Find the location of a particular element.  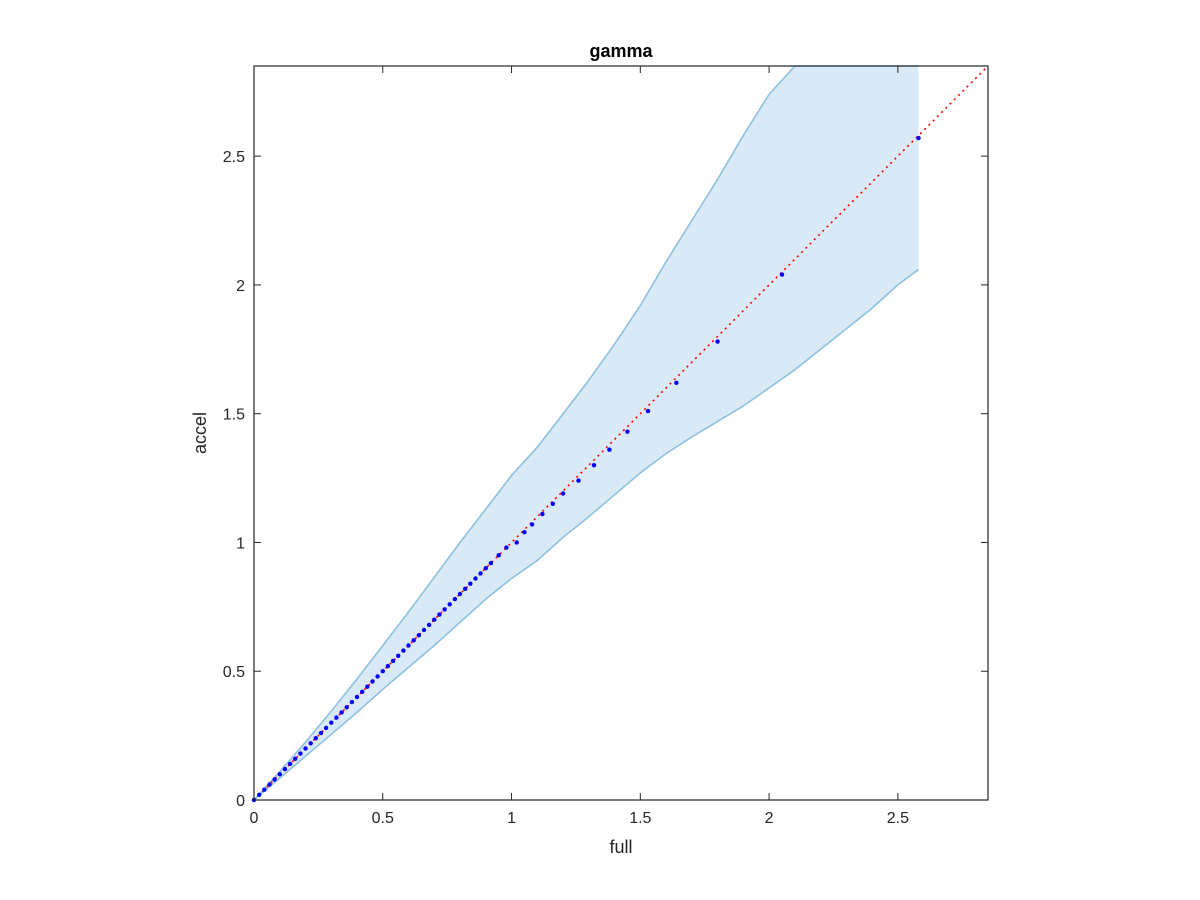

x-tick-label: 1.5 is located at coordinates (640, 818).